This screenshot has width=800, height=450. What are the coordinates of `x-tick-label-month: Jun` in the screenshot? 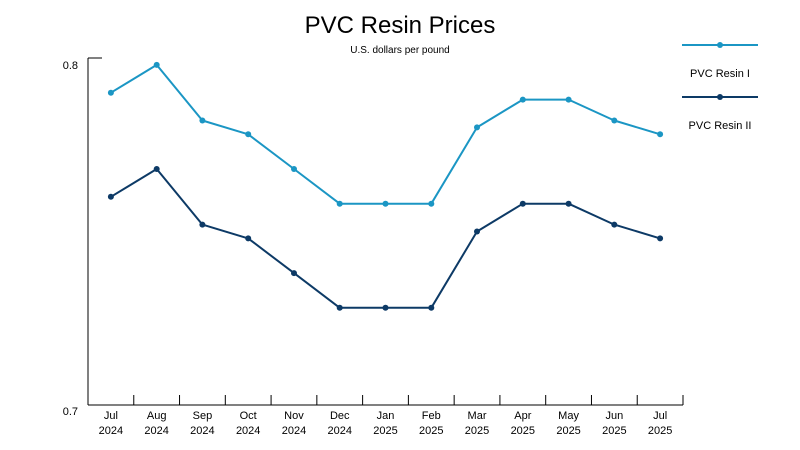 It's located at (614, 416).